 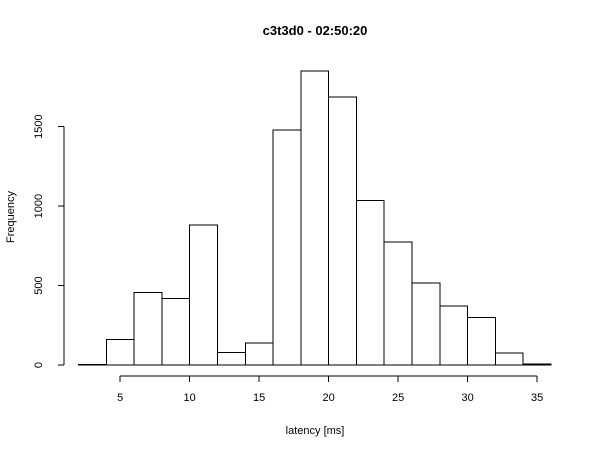 I want to click on x-axis: 5 10 15 20 25 30 35, so click(x=330, y=390).